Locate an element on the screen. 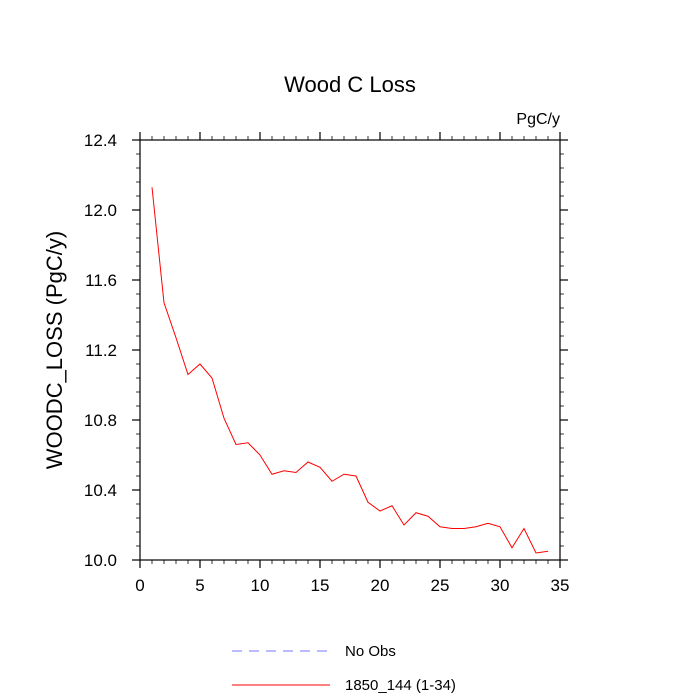 This screenshot has width=700, height=700. y-tick-label: 11.2 is located at coordinates (101, 350).